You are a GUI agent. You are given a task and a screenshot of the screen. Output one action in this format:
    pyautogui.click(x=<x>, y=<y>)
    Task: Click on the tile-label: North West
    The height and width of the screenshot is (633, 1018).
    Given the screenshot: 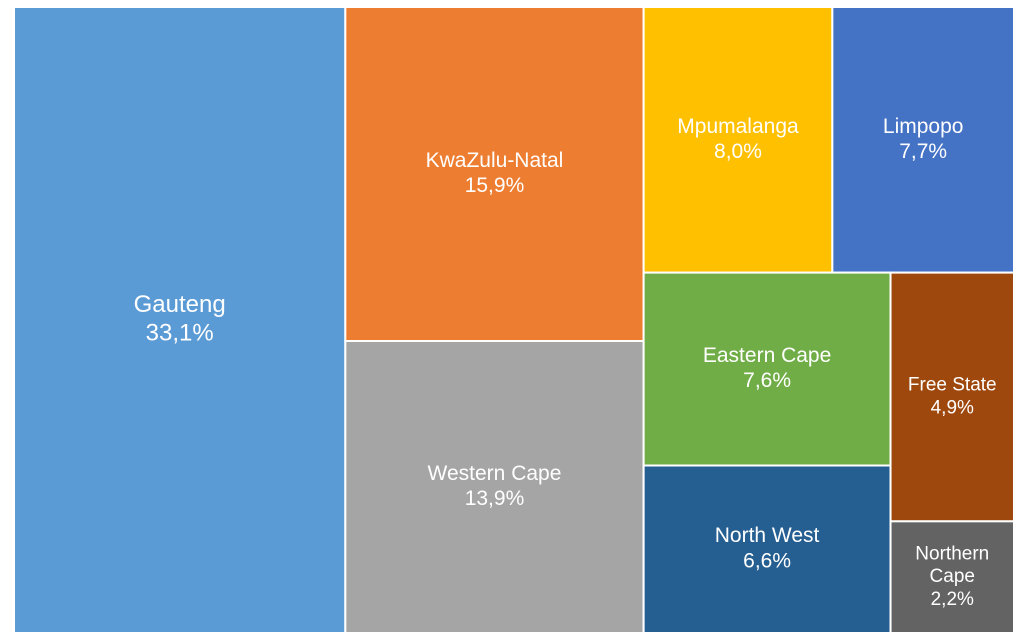 What is the action you would take?
    pyautogui.click(x=767, y=535)
    